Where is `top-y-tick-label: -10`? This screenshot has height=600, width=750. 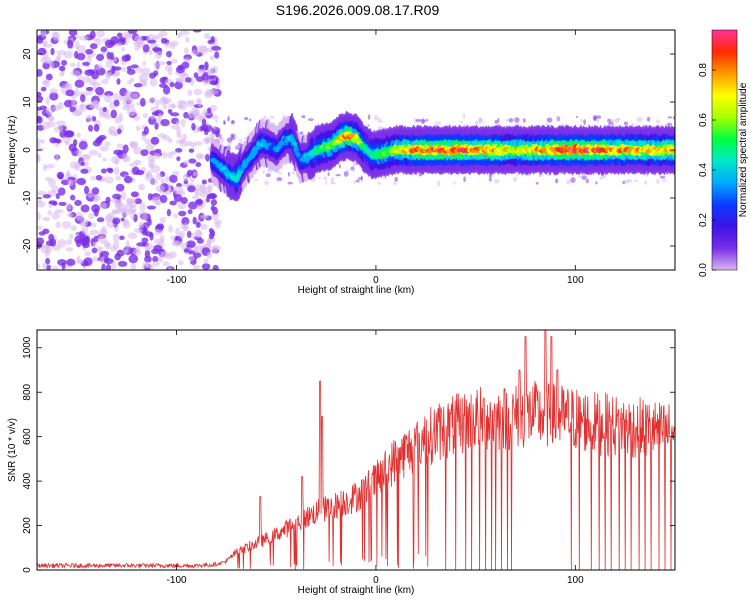 top-y-tick-label: -10 is located at coordinates (27, 197).